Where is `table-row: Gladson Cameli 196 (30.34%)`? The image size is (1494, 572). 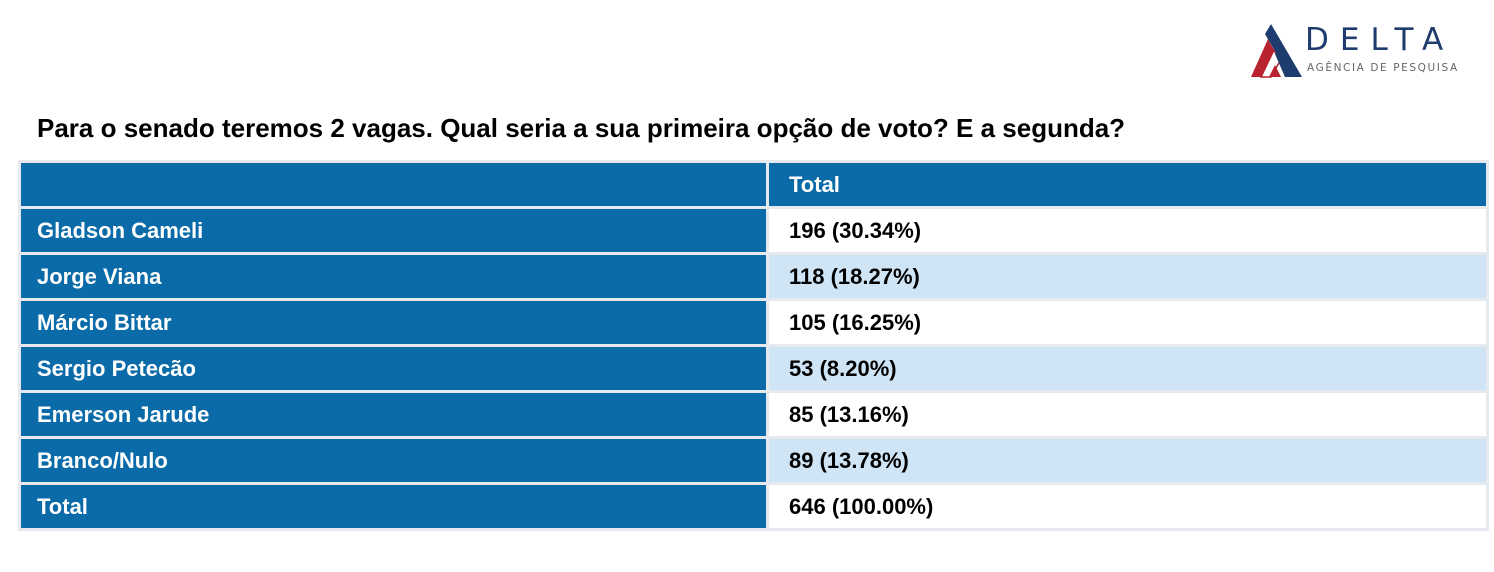
table-row: Gladson Cameli 196 (30.34%) is located at coordinates (753, 230).